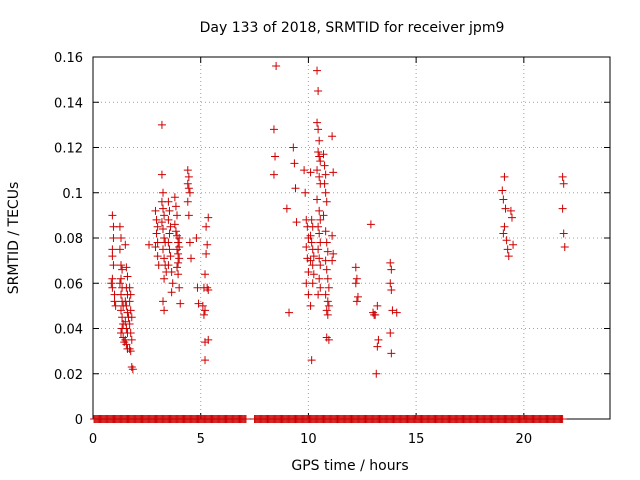 This screenshot has height=480, width=640. Describe the element at coordinates (562, 419) in the screenshot. I see `baseline-point` at that location.